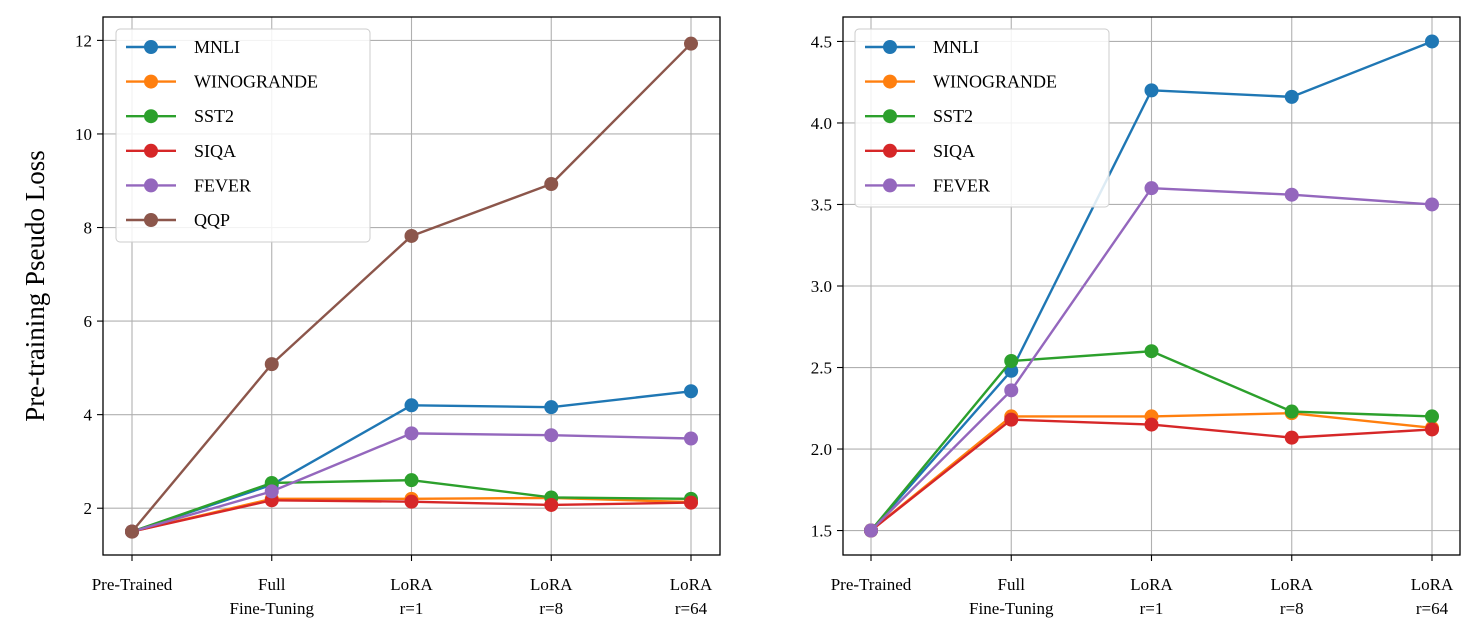 Image resolution: width=1479 pixels, height=638 pixels. What do you see at coordinates (821, 531) in the screenshot?
I see `y-tick-label: 1.5` at bounding box center [821, 531].